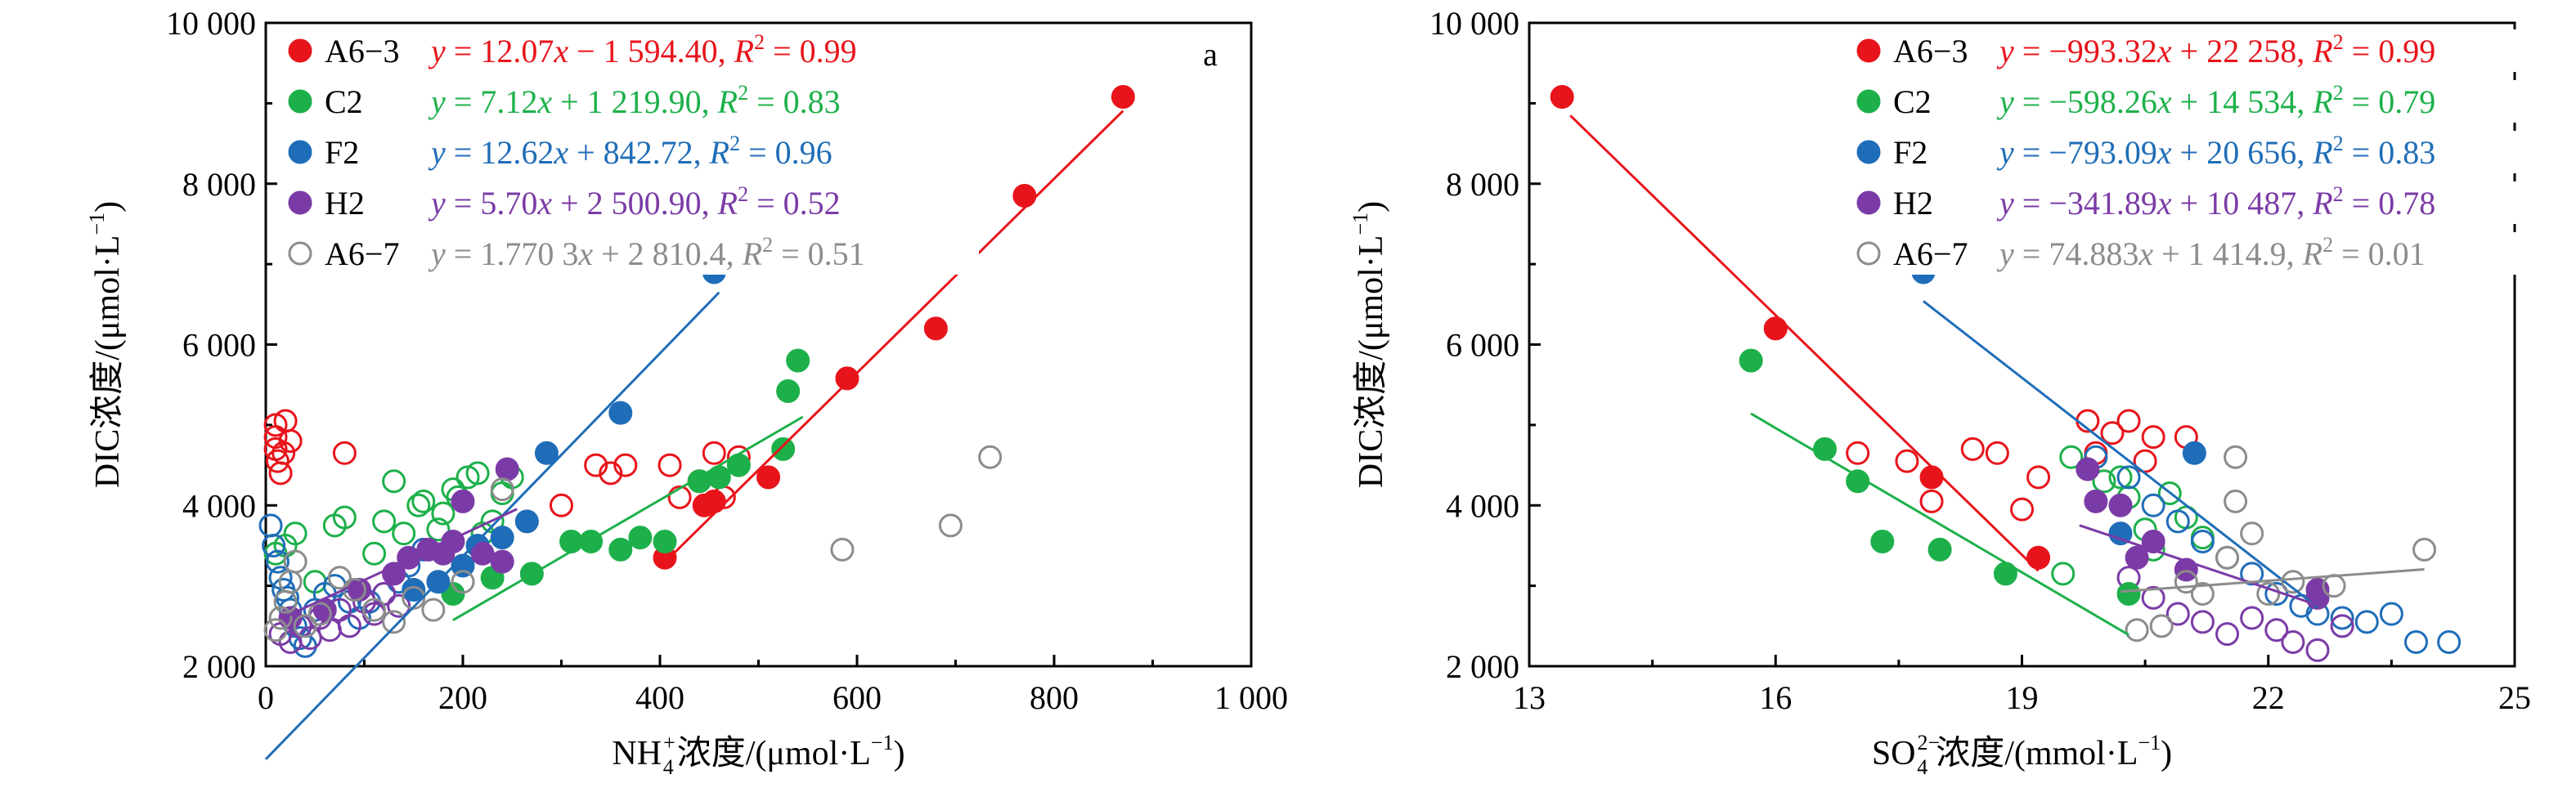 This screenshot has width=2576, height=788. I want to click on legend-label: H2, so click(345, 203).